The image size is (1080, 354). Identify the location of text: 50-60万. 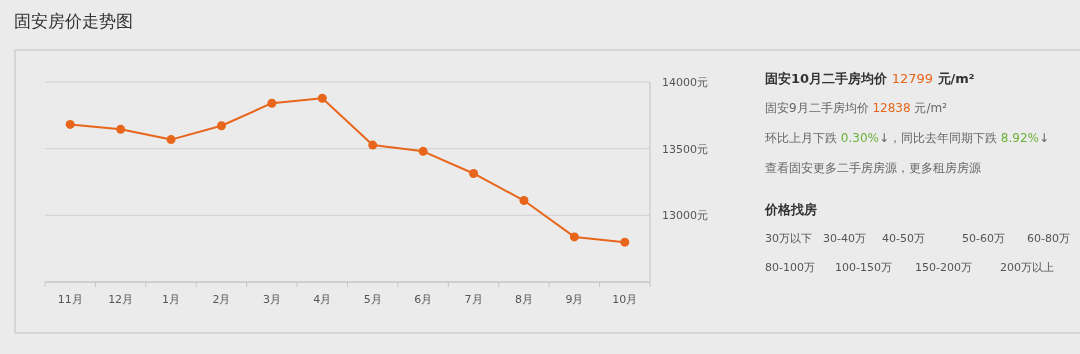
(983, 238).